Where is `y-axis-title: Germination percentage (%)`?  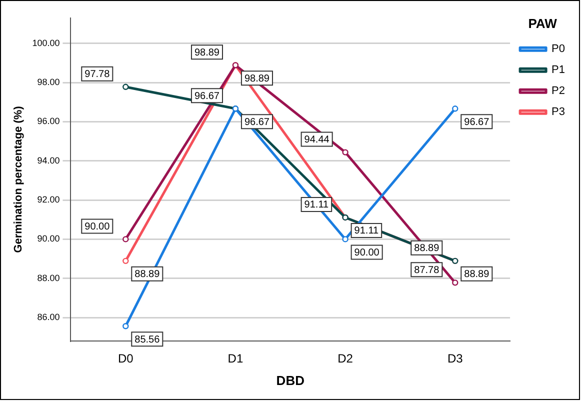 y-axis-title: Germination percentage (%) is located at coordinates (18, 179).